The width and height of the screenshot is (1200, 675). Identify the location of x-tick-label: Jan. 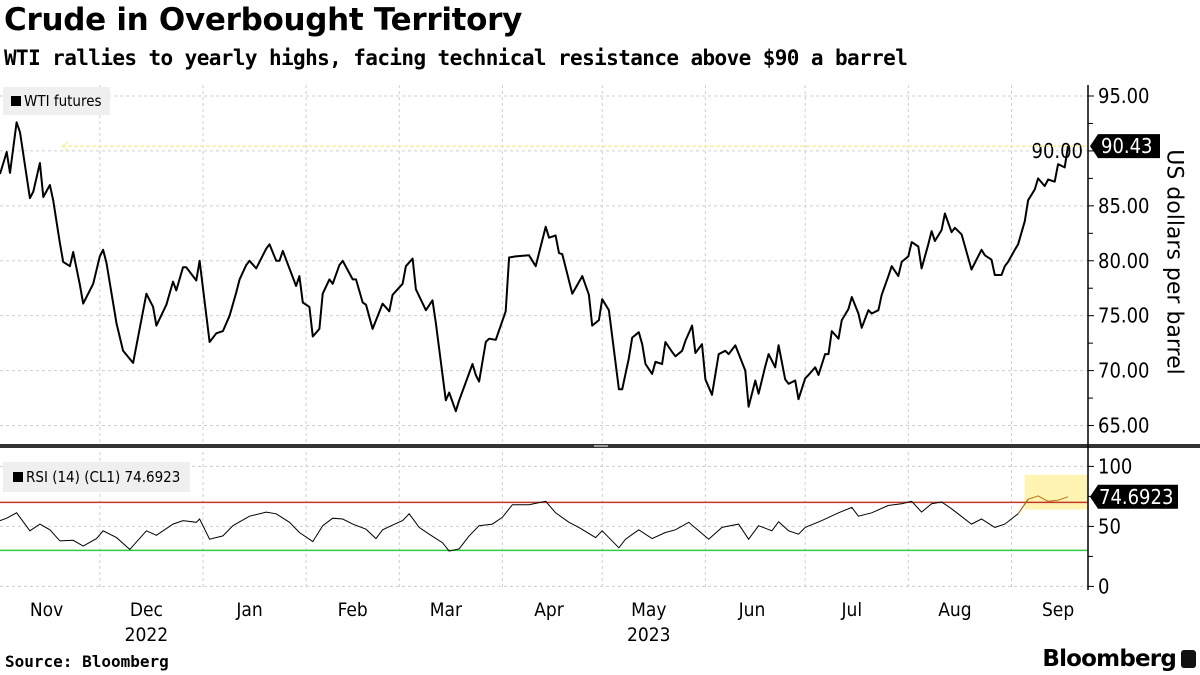
(248, 610).